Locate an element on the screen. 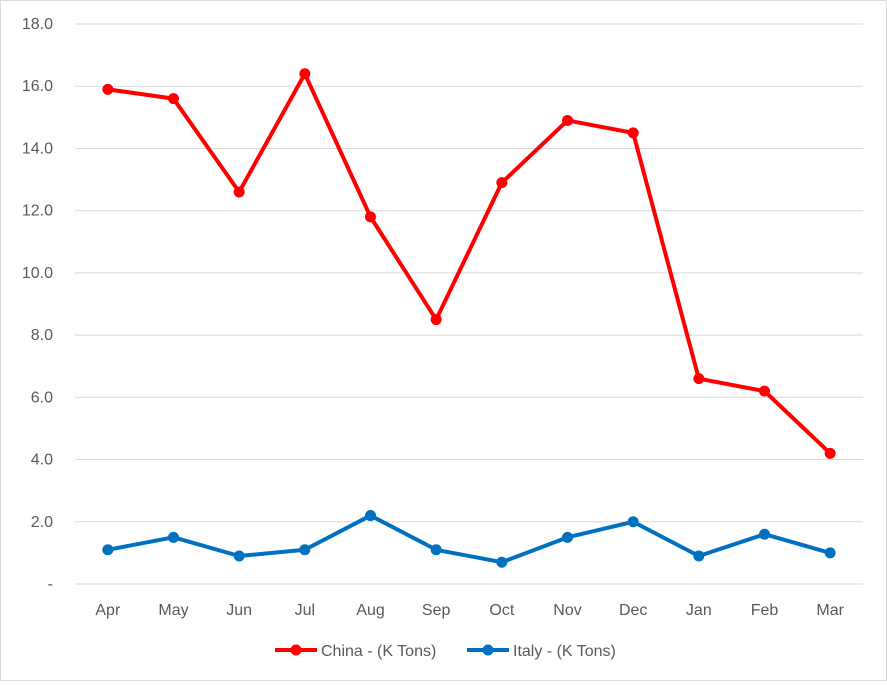 The image size is (887, 685). y-axis-tick-labels: - 2.0 4.0 6.0 8.0 10.0 12.0 14.0 16.0 18.0 is located at coordinates (37, 304).